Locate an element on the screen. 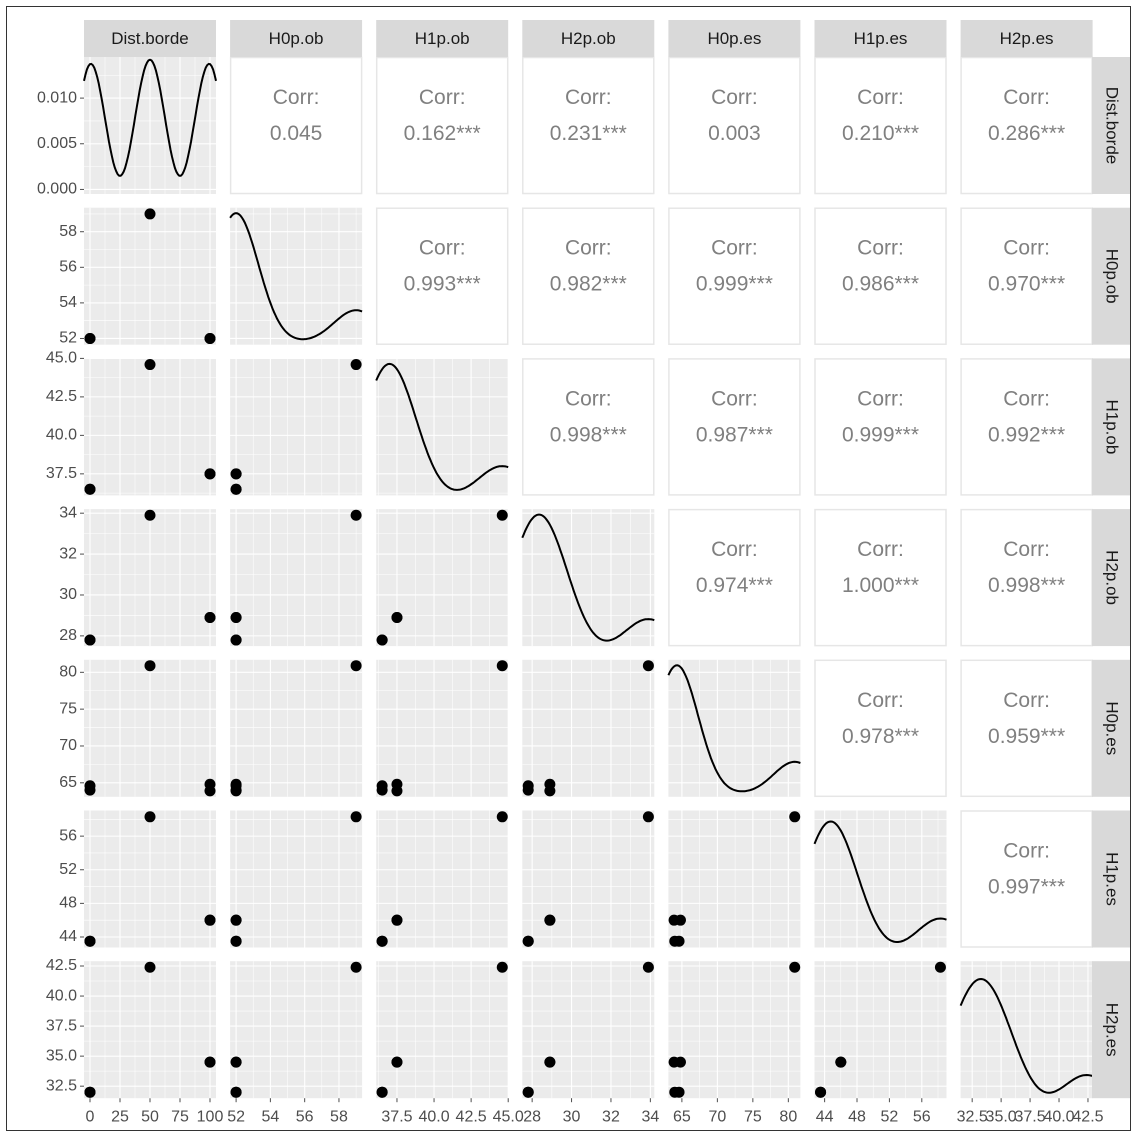 This screenshot has height=1138, width=1137. column-strip-label: H0p.ob is located at coordinates (296, 38).